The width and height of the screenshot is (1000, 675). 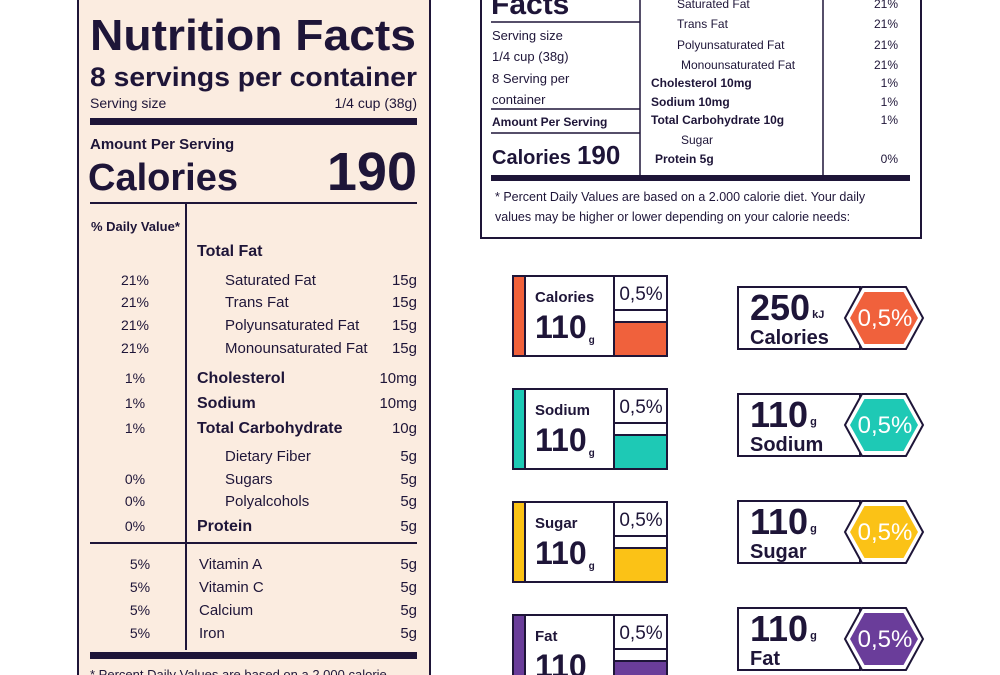 What do you see at coordinates (162, 144) in the screenshot?
I see `amount-per-serving: Amount Per Serving` at bounding box center [162, 144].